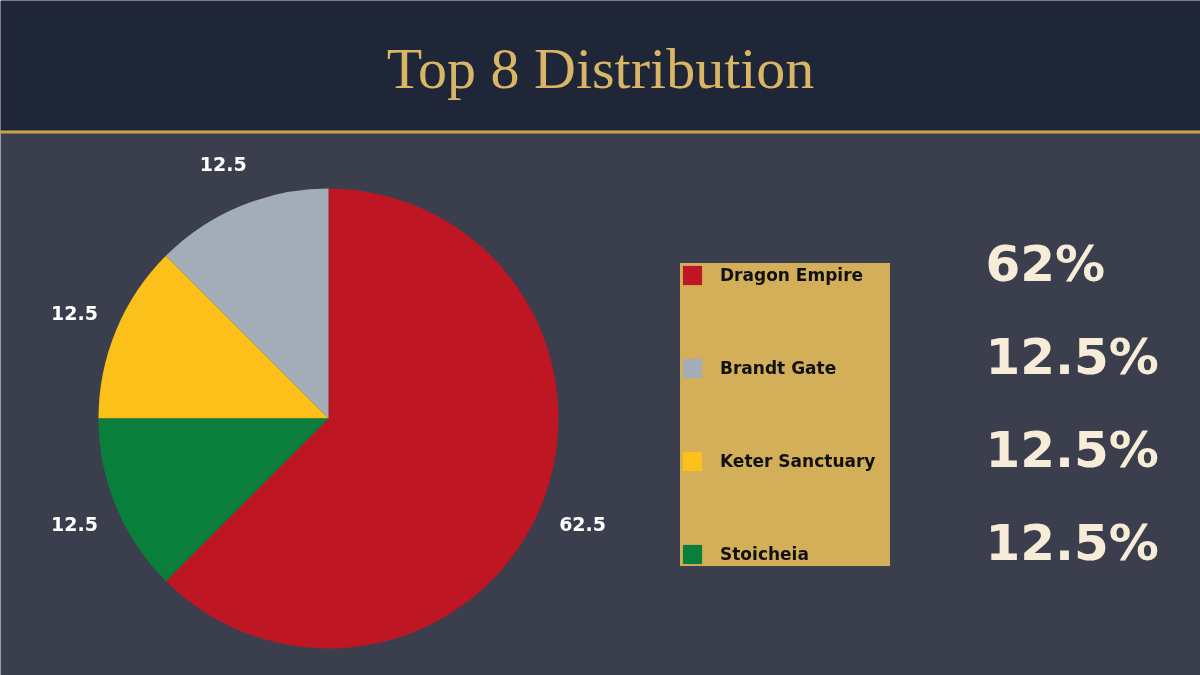  What do you see at coordinates (600, 68) in the screenshot?
I see `chart-title: Top 8 Distribution` at bounding box center [600, 68].